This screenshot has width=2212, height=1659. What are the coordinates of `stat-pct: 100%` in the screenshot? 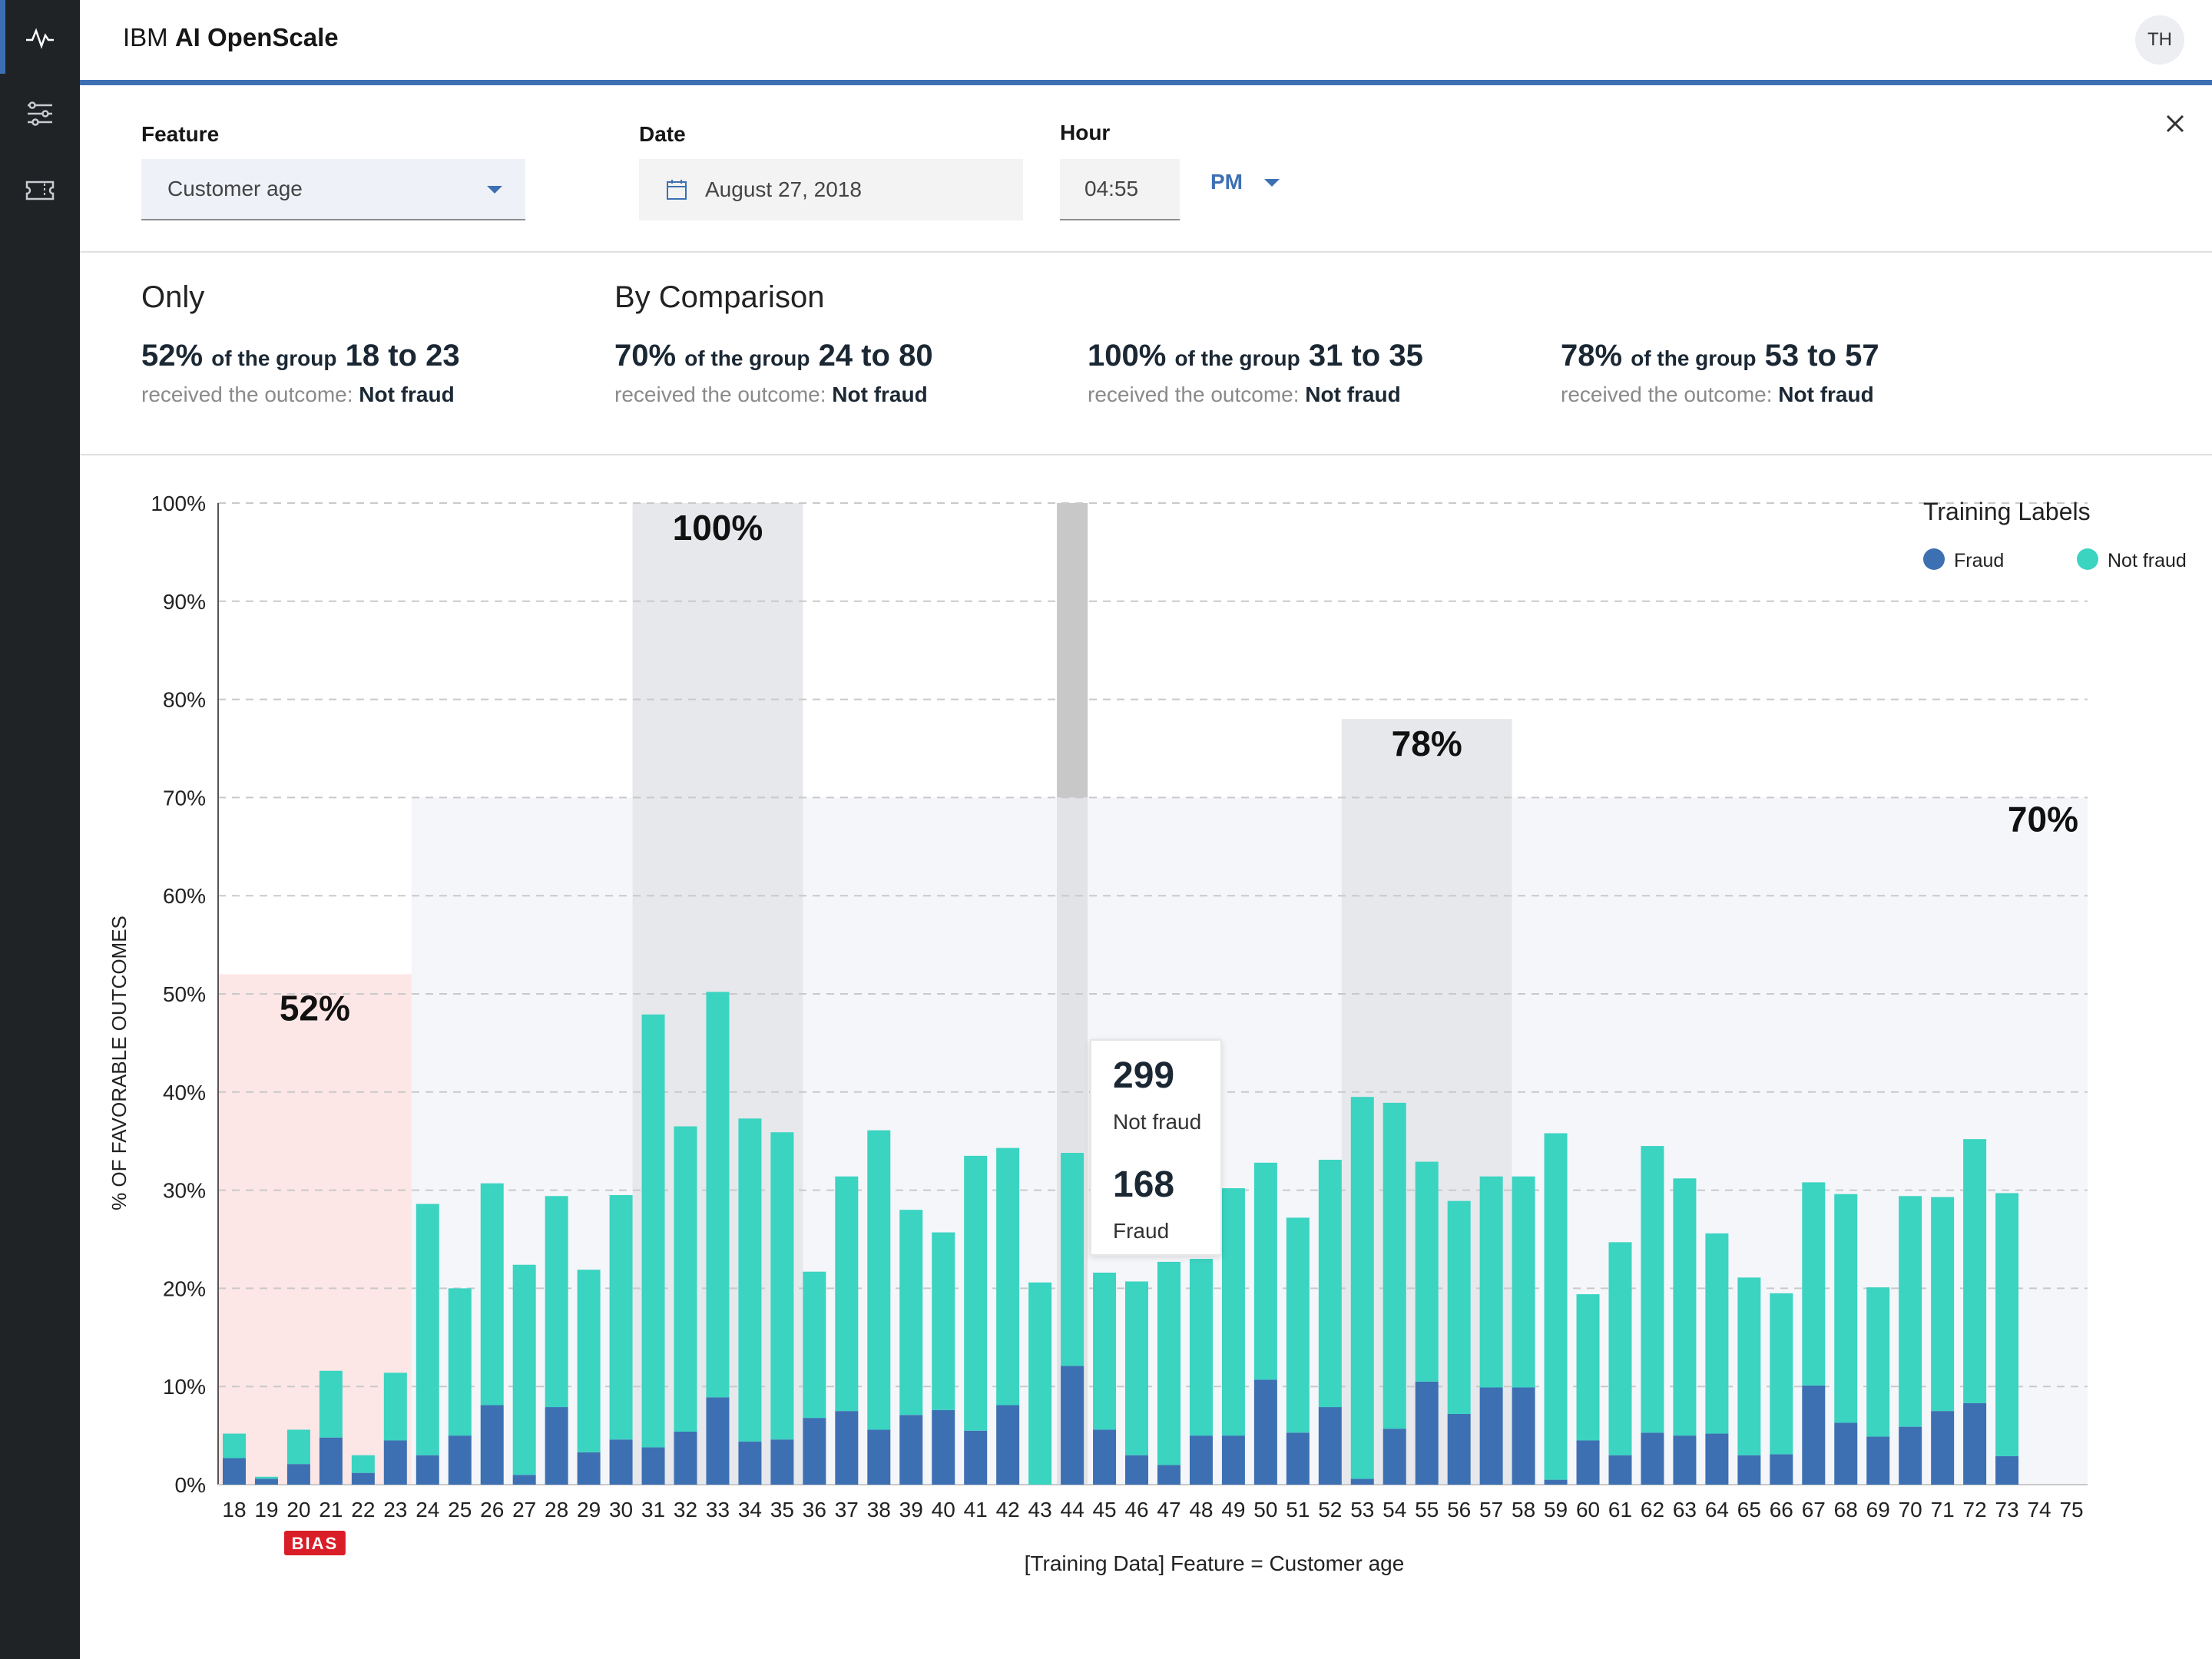 It's located at (1127, 356).